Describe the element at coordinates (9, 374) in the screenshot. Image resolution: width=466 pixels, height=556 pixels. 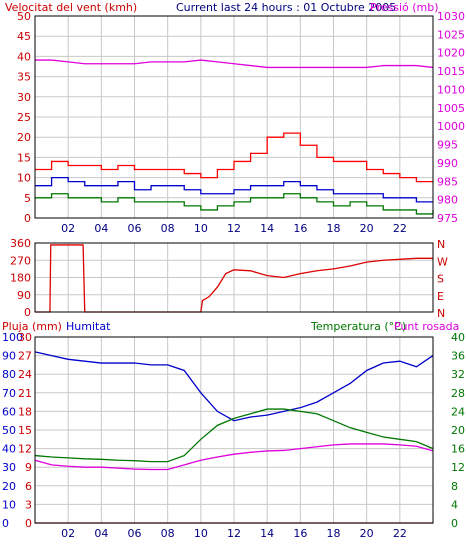
I see `humidity-tick-label: 80` at that location.